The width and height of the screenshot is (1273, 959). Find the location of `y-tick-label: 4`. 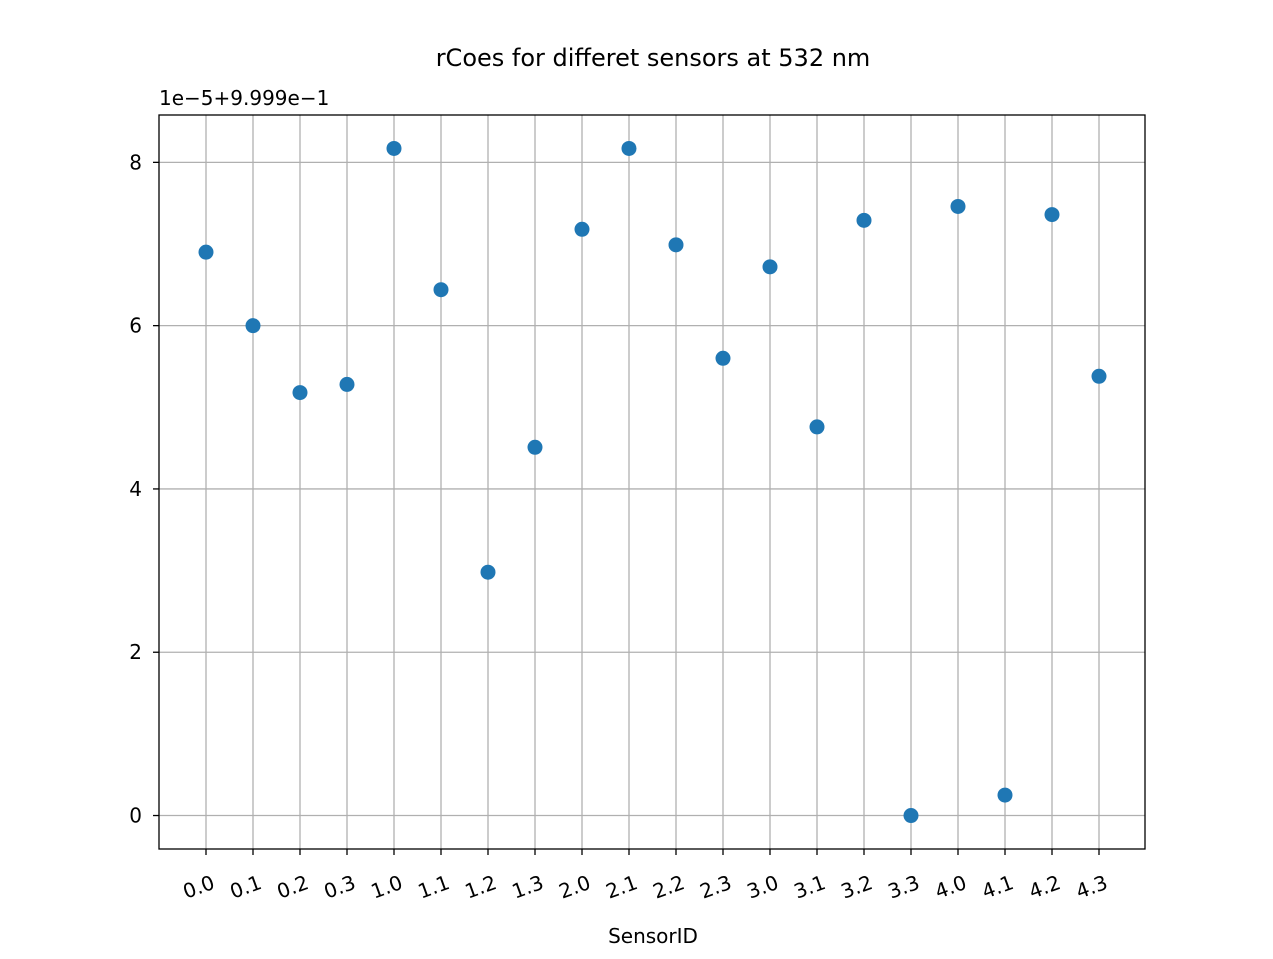

y-tick-label: 4 is located at coordinates (135, 489).